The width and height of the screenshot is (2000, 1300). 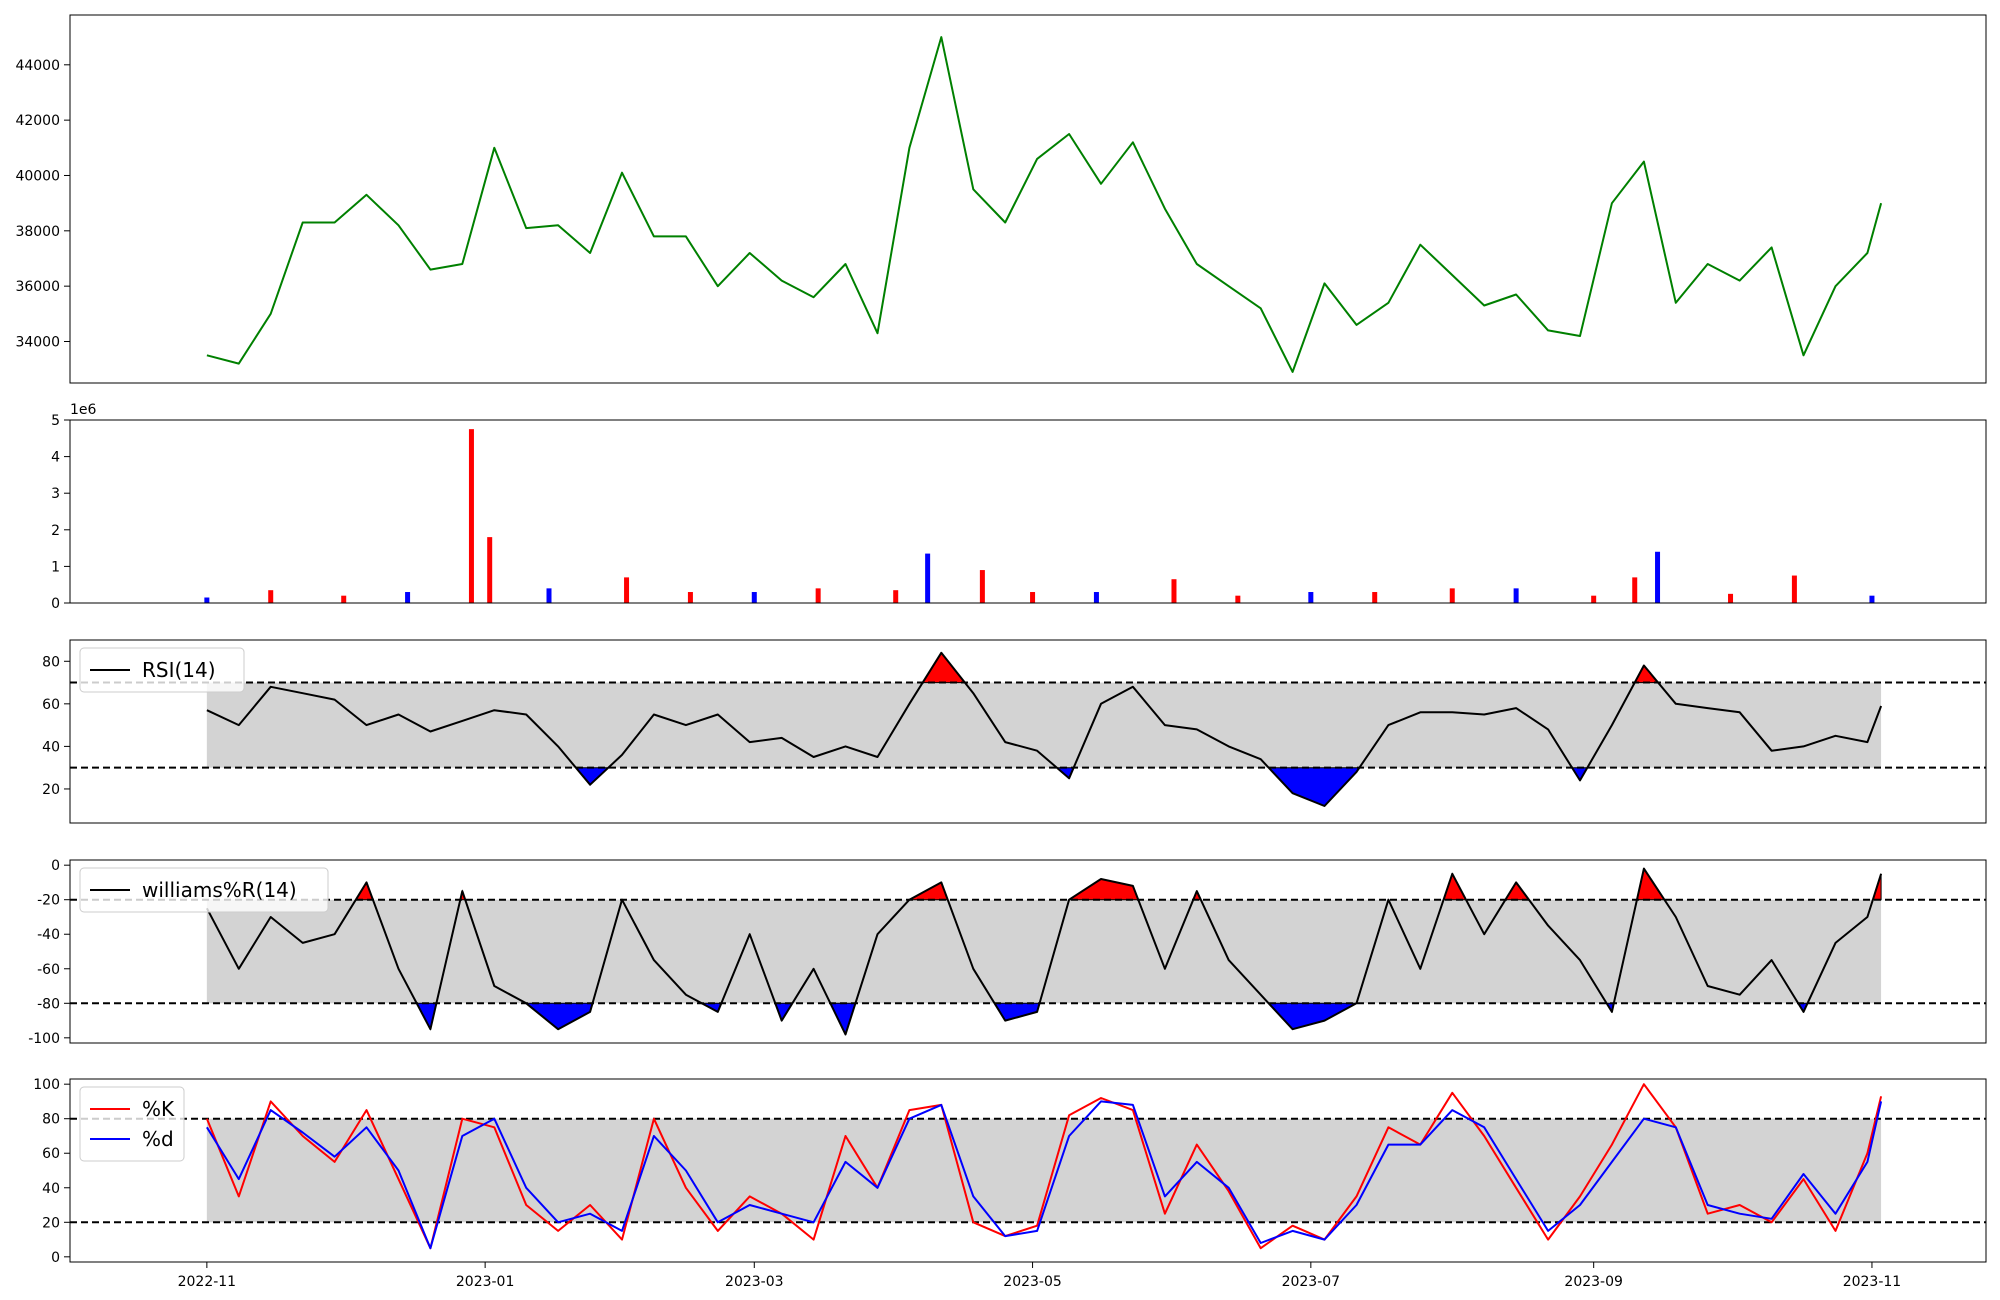 I want to click on date-tick-label: 2023-03, so click(x=754, y=1282).